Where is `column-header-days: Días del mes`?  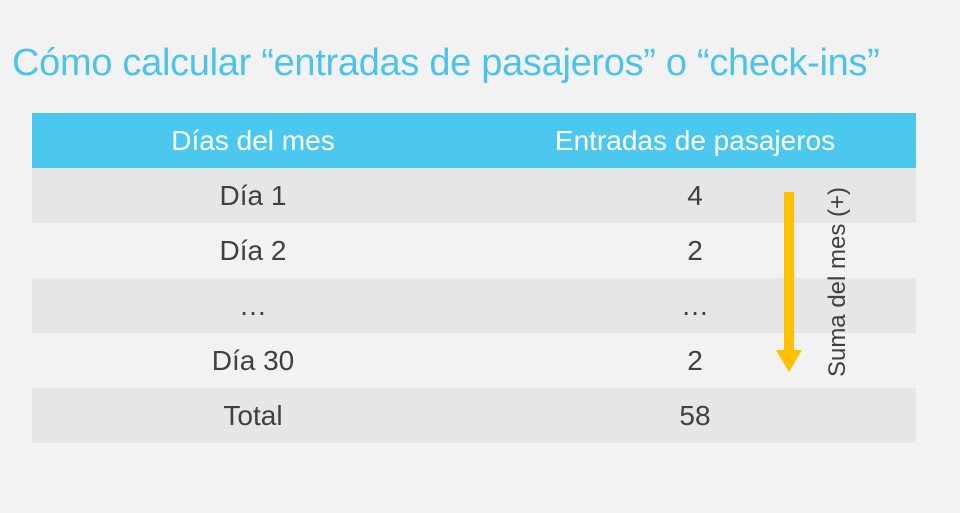 column-header-days: Días del mes is located at coordinates (253, 140).